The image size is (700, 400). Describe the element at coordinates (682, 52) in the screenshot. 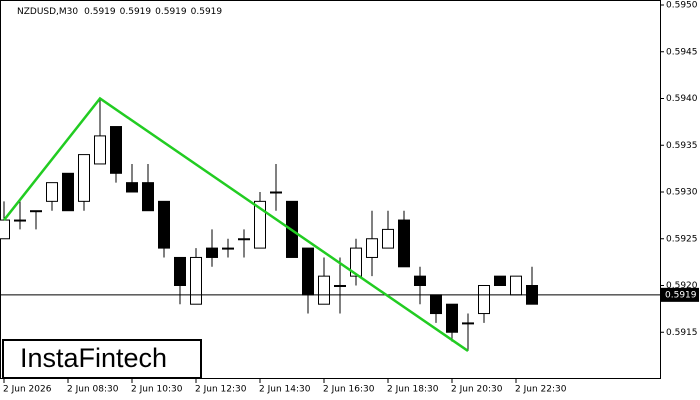

I see `y-tick-label: 0.5945` at that location.